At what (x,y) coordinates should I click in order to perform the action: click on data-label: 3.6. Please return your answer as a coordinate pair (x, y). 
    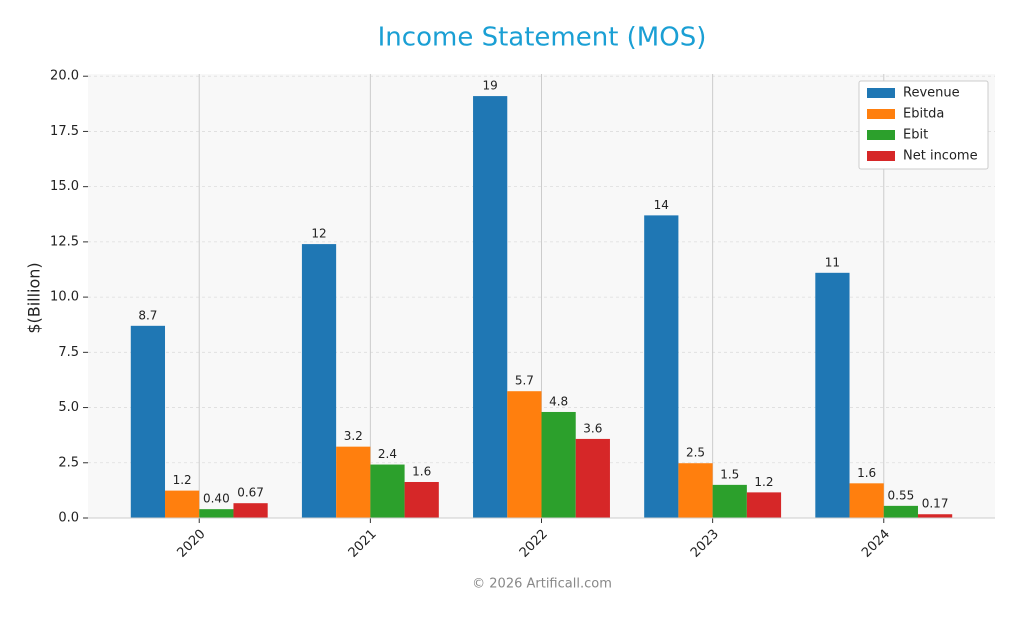
    Looking at the image, I should click on (592, 428).